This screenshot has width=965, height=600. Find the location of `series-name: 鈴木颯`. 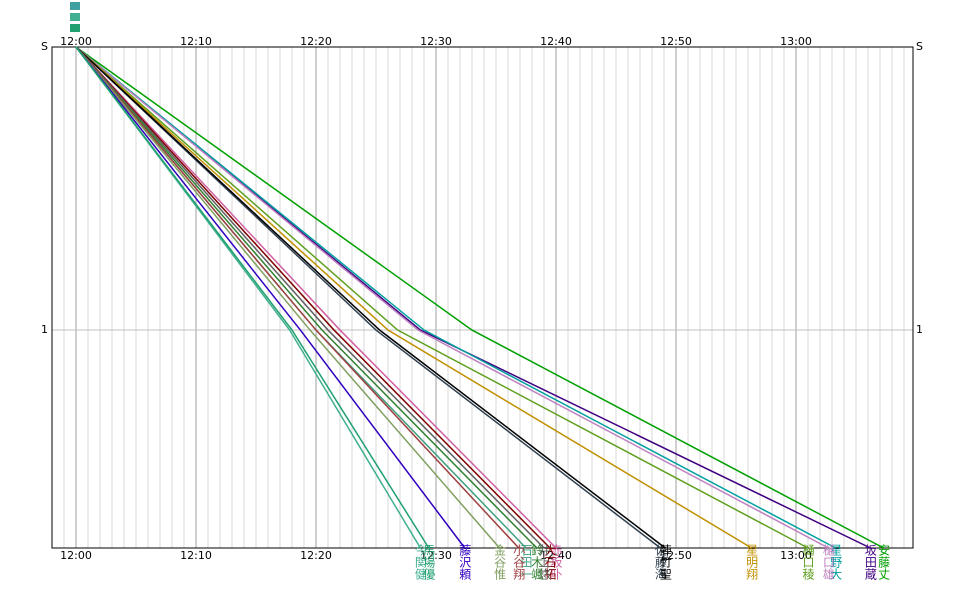

series-name: 鈴木颯 is located at coordinates (537, 562).